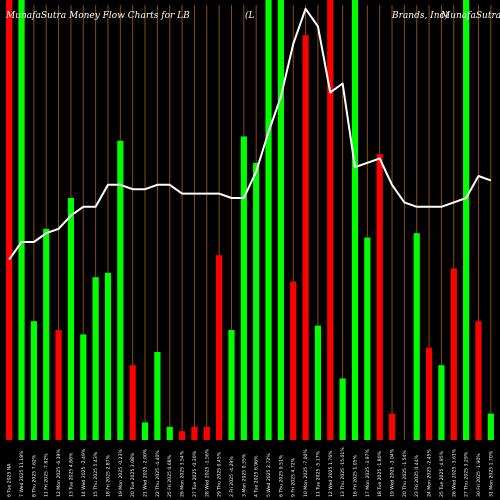 Image resolution: width=500 pixels, height=500 pixels. What do you see at coordinates (34, 475) in the screenshot?
I see `x-tick-label: 8 Thu 2025 7.62%` at bounding box center [34, 475].